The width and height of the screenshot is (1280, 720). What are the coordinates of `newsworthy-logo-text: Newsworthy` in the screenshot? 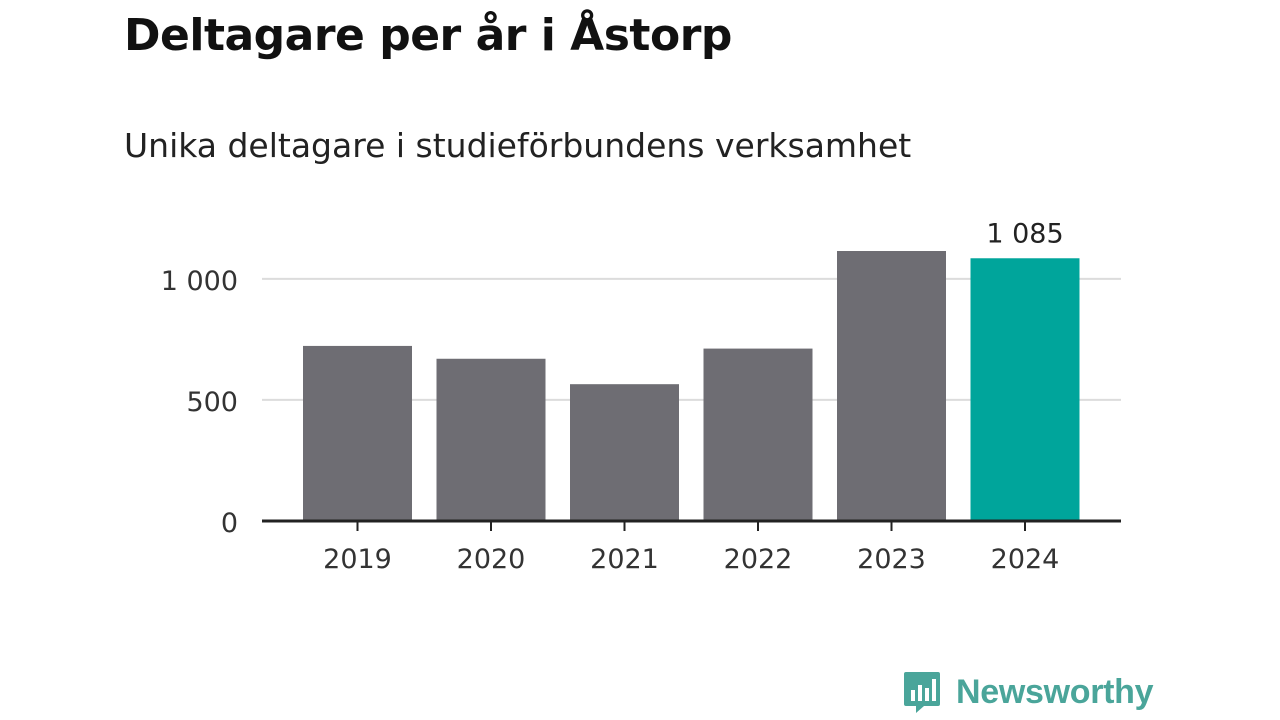 It's located at (1055, 691).